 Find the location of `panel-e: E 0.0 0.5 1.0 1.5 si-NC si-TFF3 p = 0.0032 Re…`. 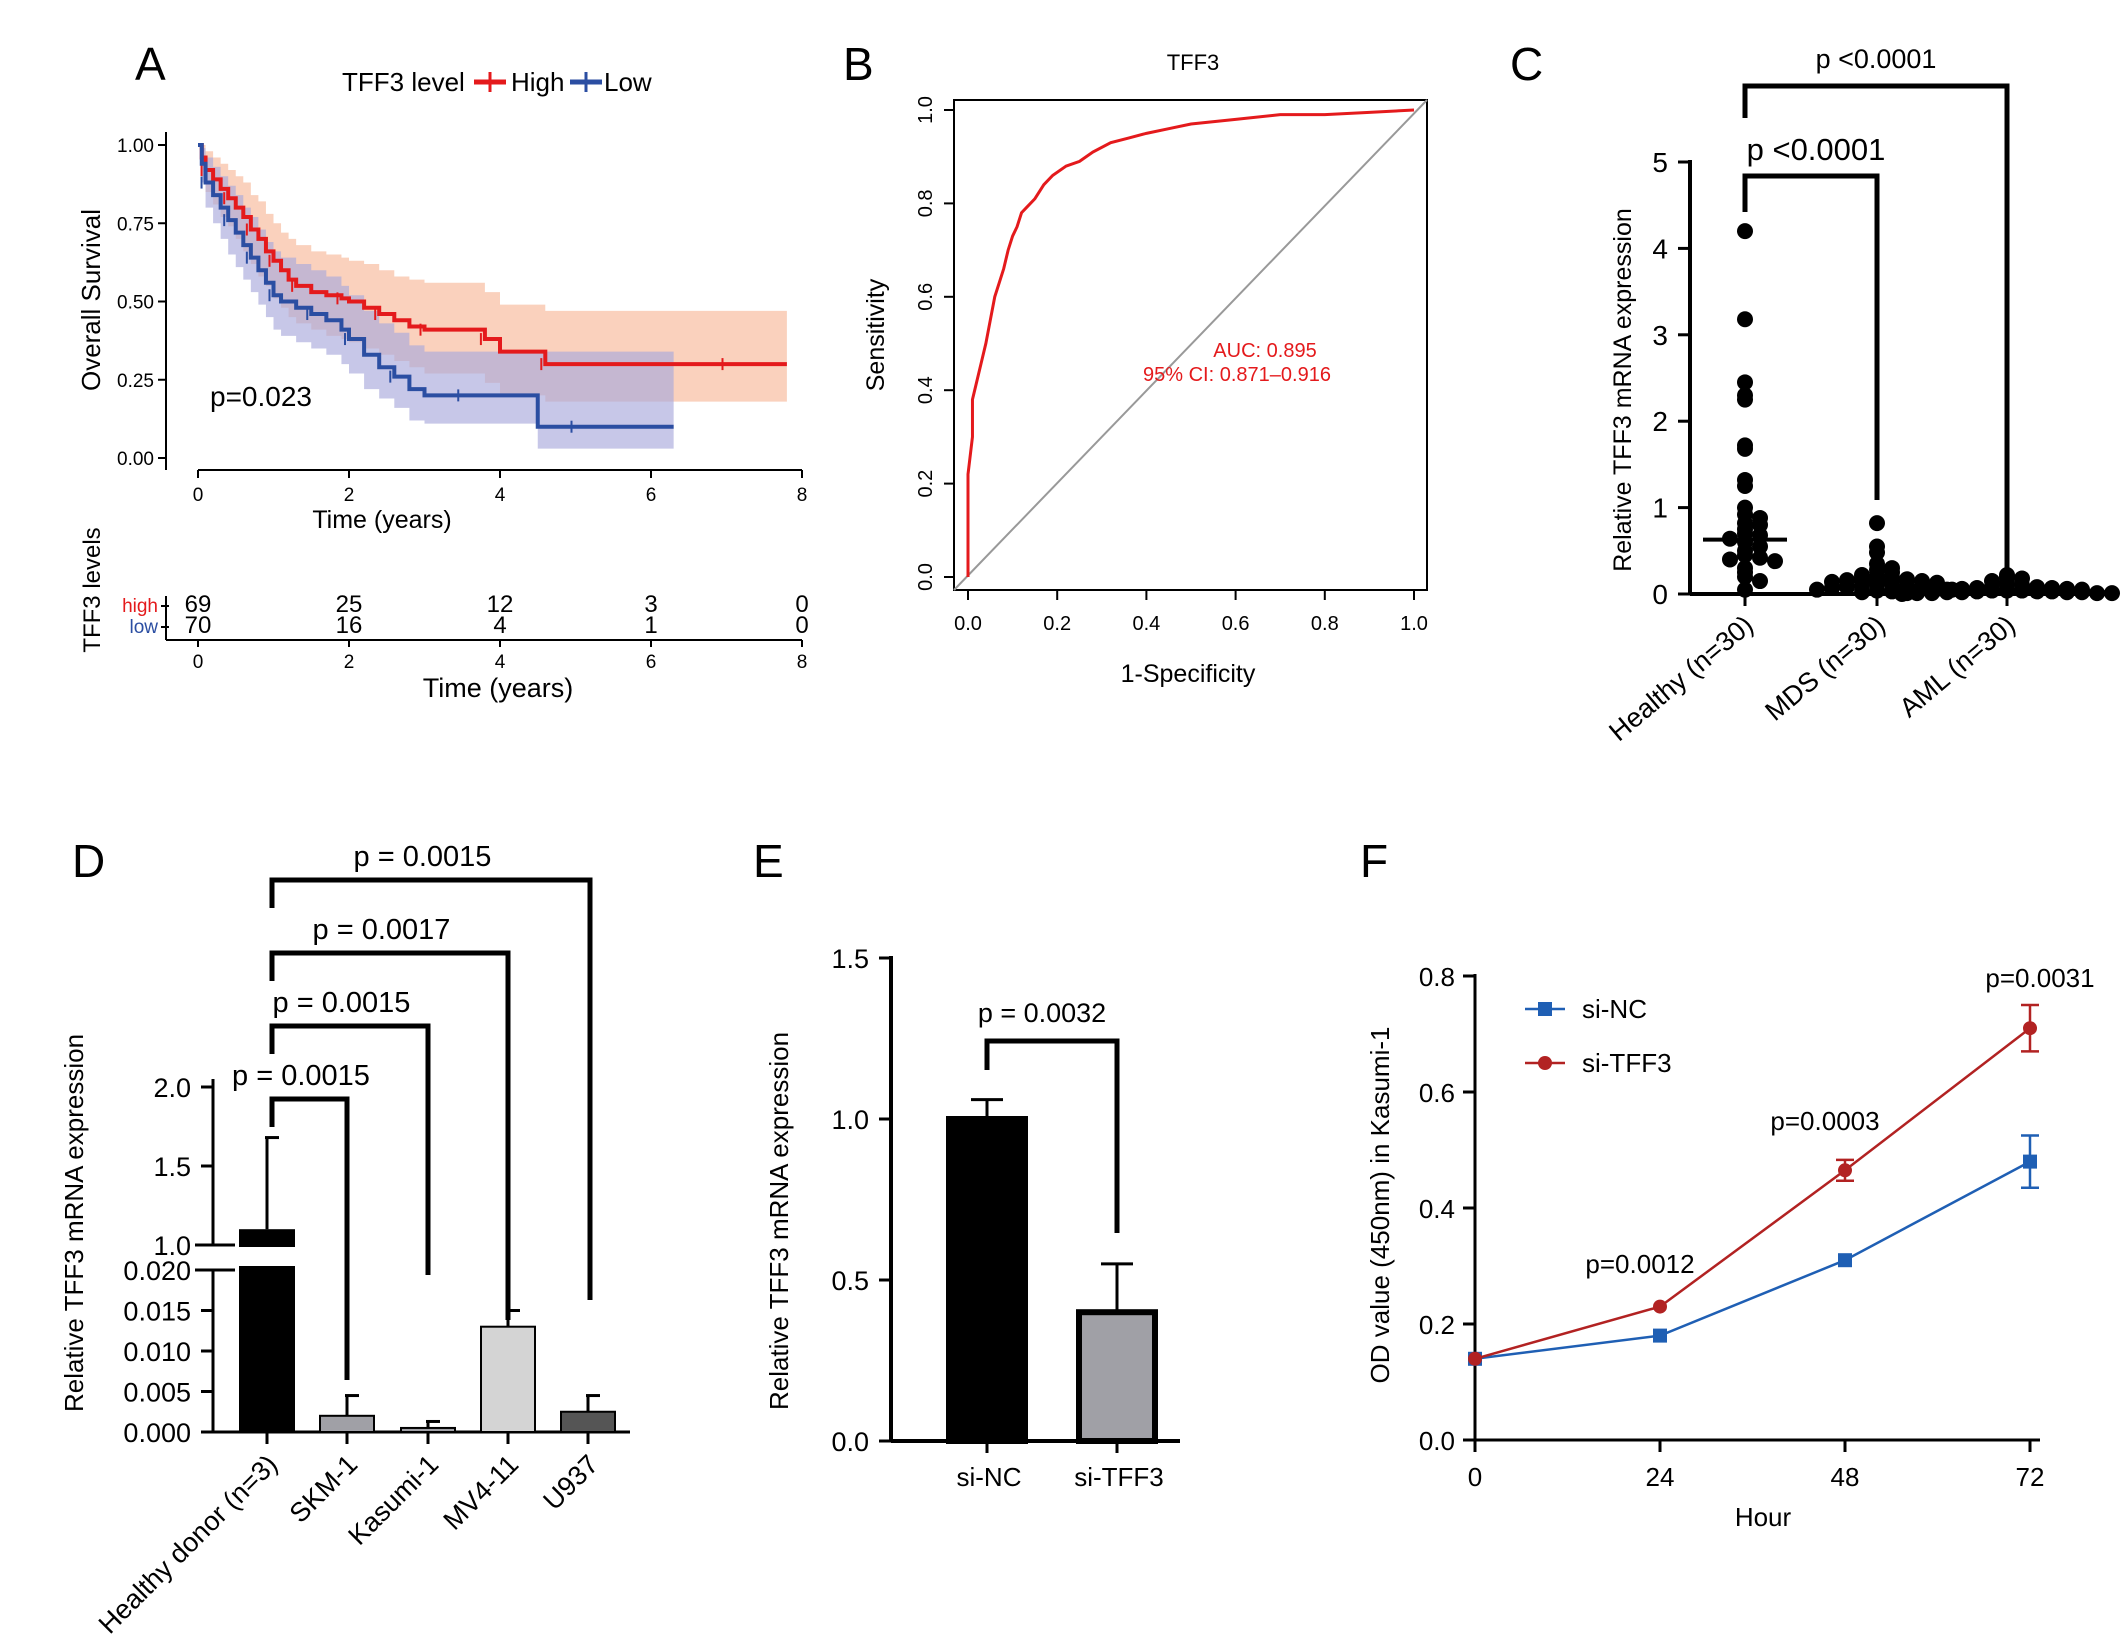

panel-e: E 0.0 0.5 1.0 1.5 si-NC si-TFF3 p = 0.0032 Re… is located at coordinates (966, 1163).